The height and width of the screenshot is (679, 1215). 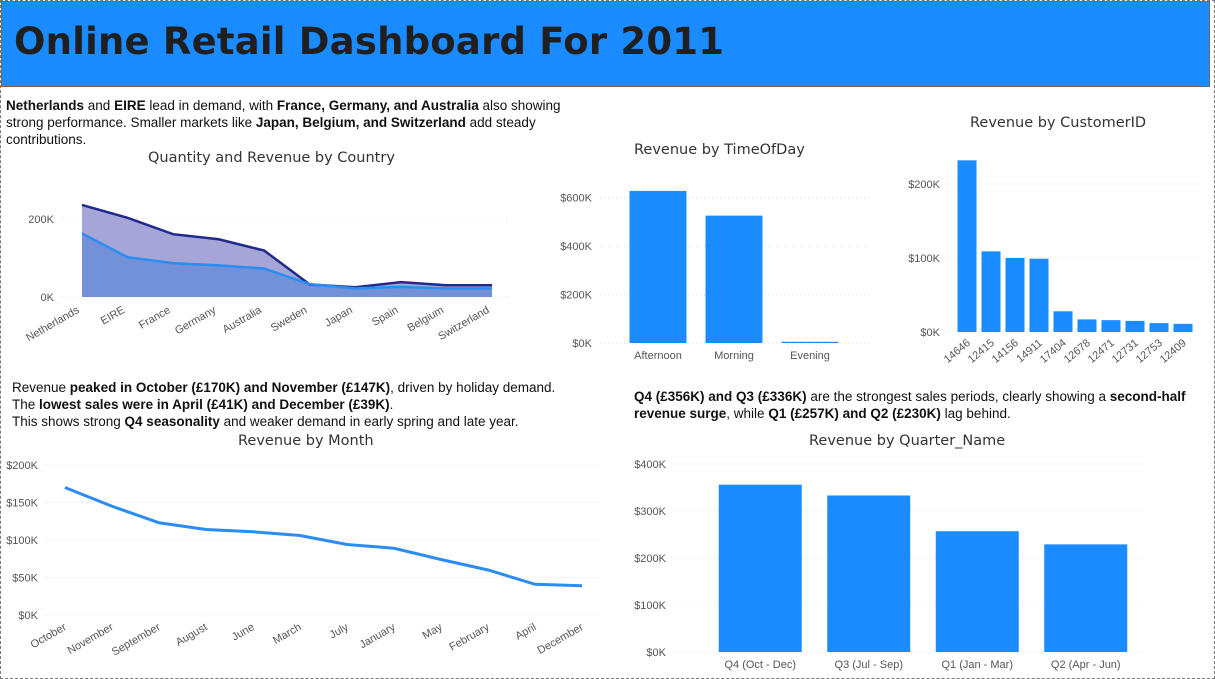 What do you see at coordinates (45, 105) in the screenshot?
I see `note-segment: Netherlands` at bounding box center [45, 105].